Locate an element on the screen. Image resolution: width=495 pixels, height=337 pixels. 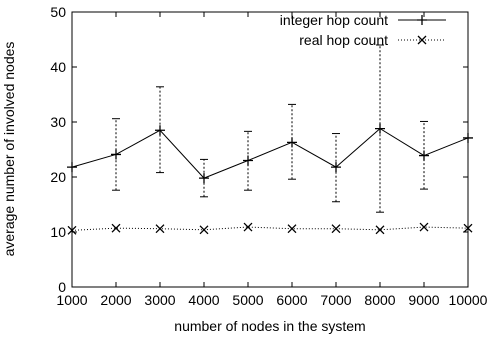
x-tick-label: 3000 is located at coordinates (159, 300).